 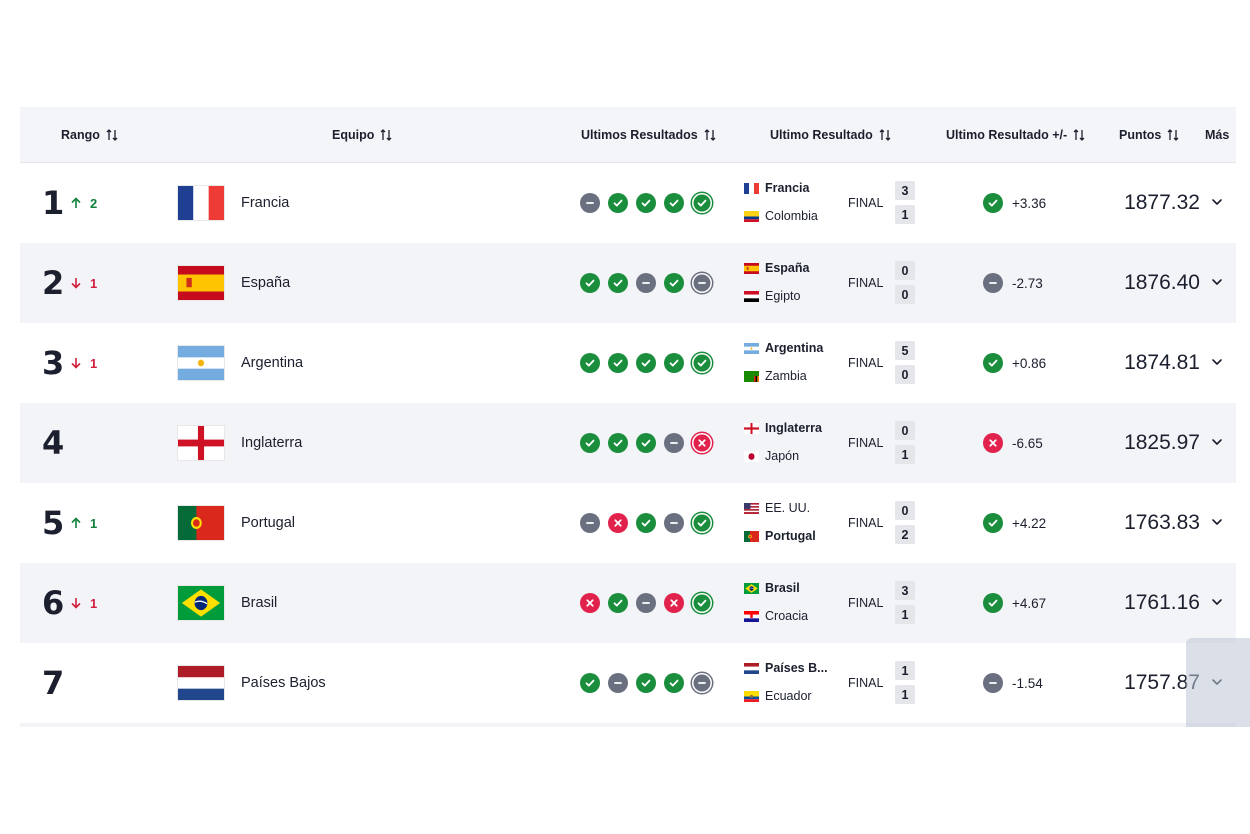 I want to click on match-team-away: Croacia, so click(x=776, y=616).